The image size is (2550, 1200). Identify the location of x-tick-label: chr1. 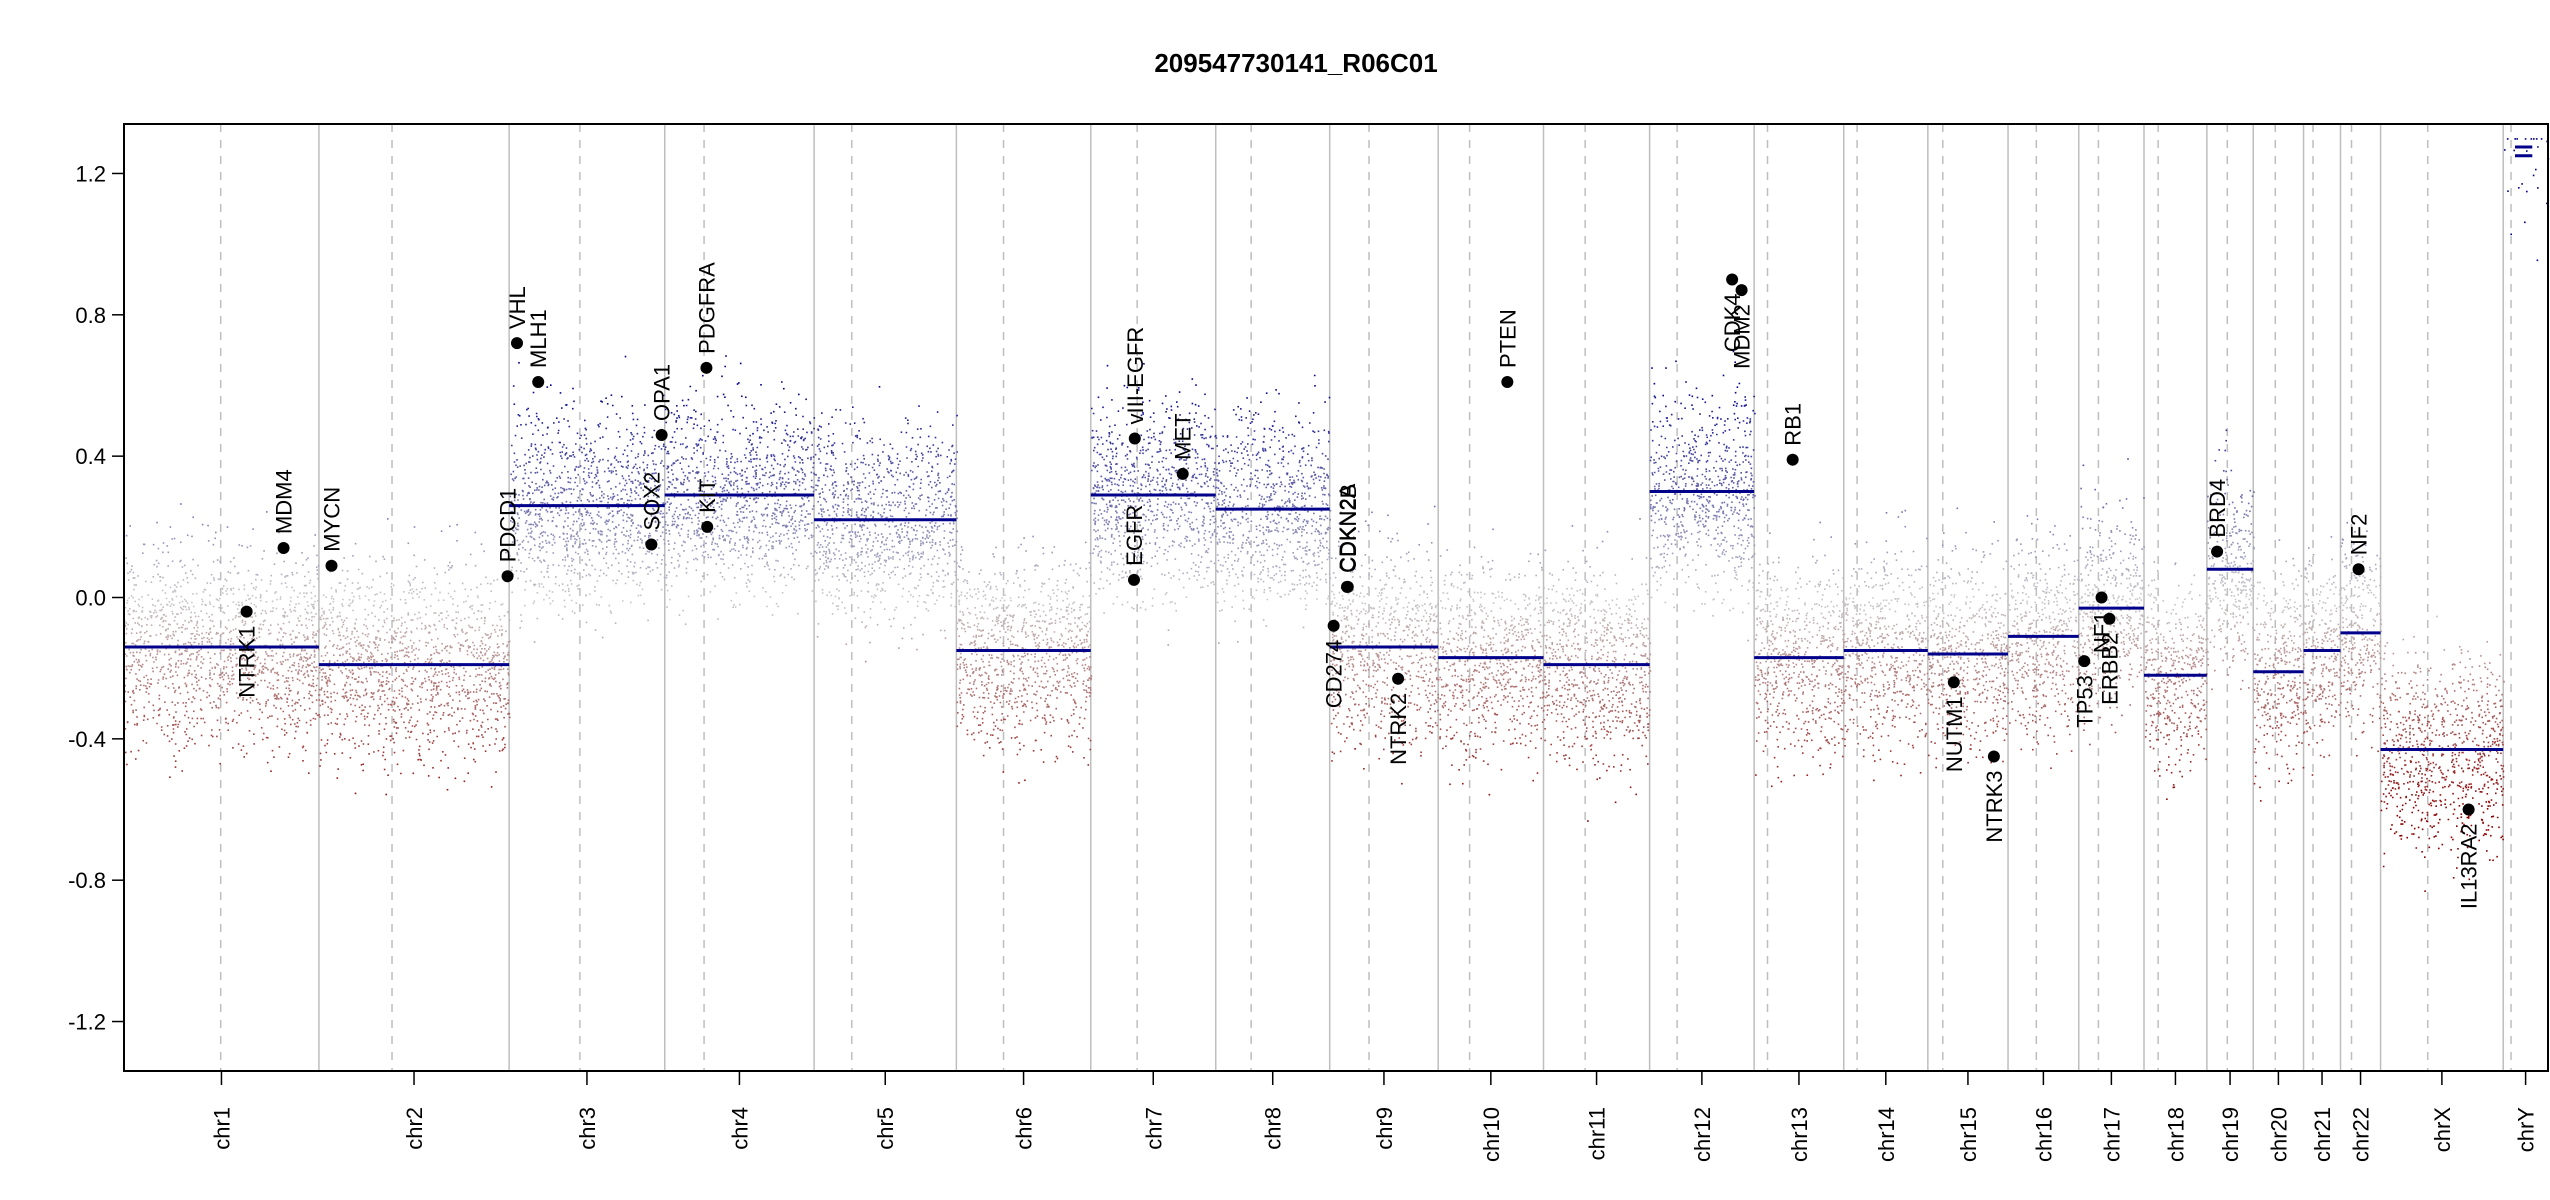
(221, 1128).